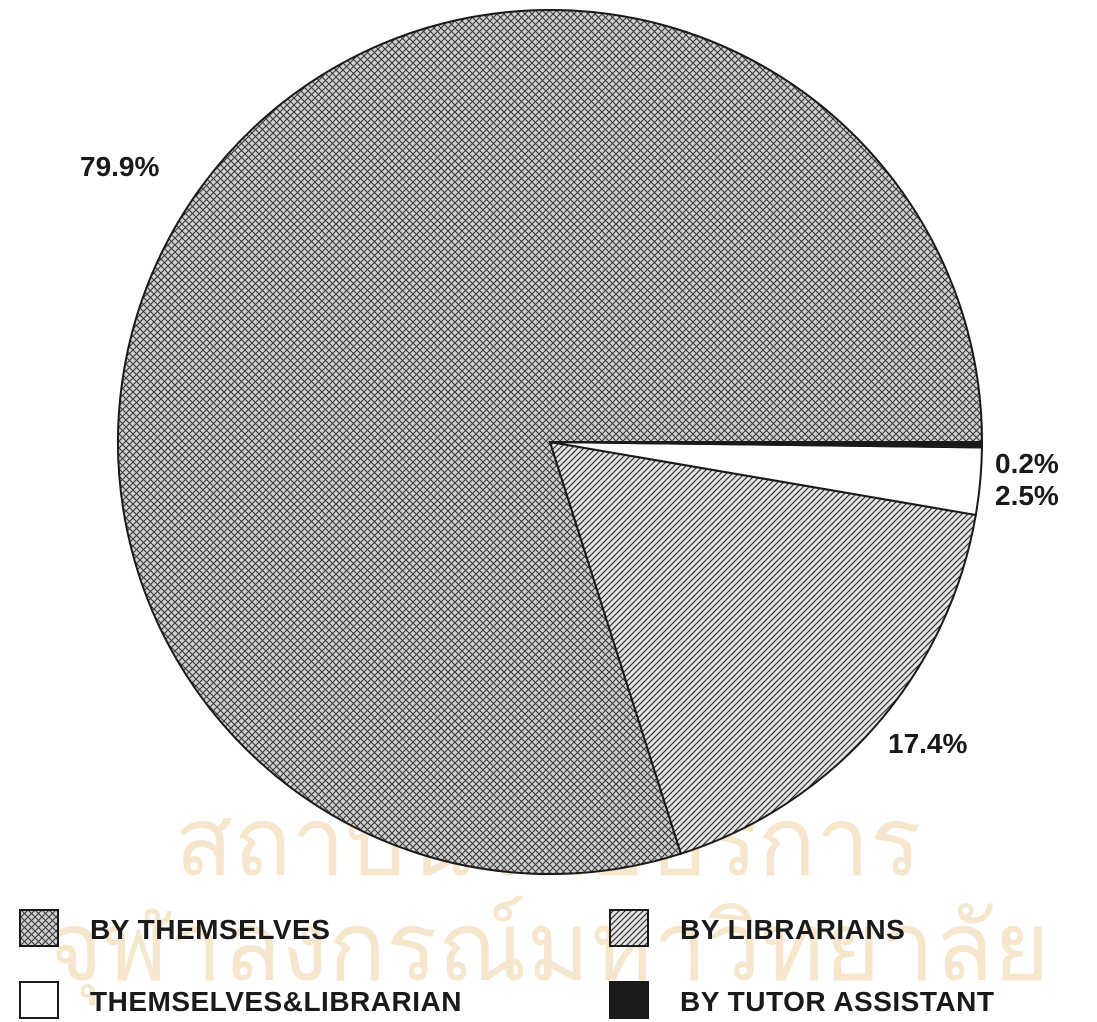 This screenshot has width=1097, height=1022. What do you see at coordinates (276, 1001) in the screenshot?
I see `legend-label-themselves-and-librarian: THEMSELVES&LIBRARIAN` at bounding box center [276, 1001].